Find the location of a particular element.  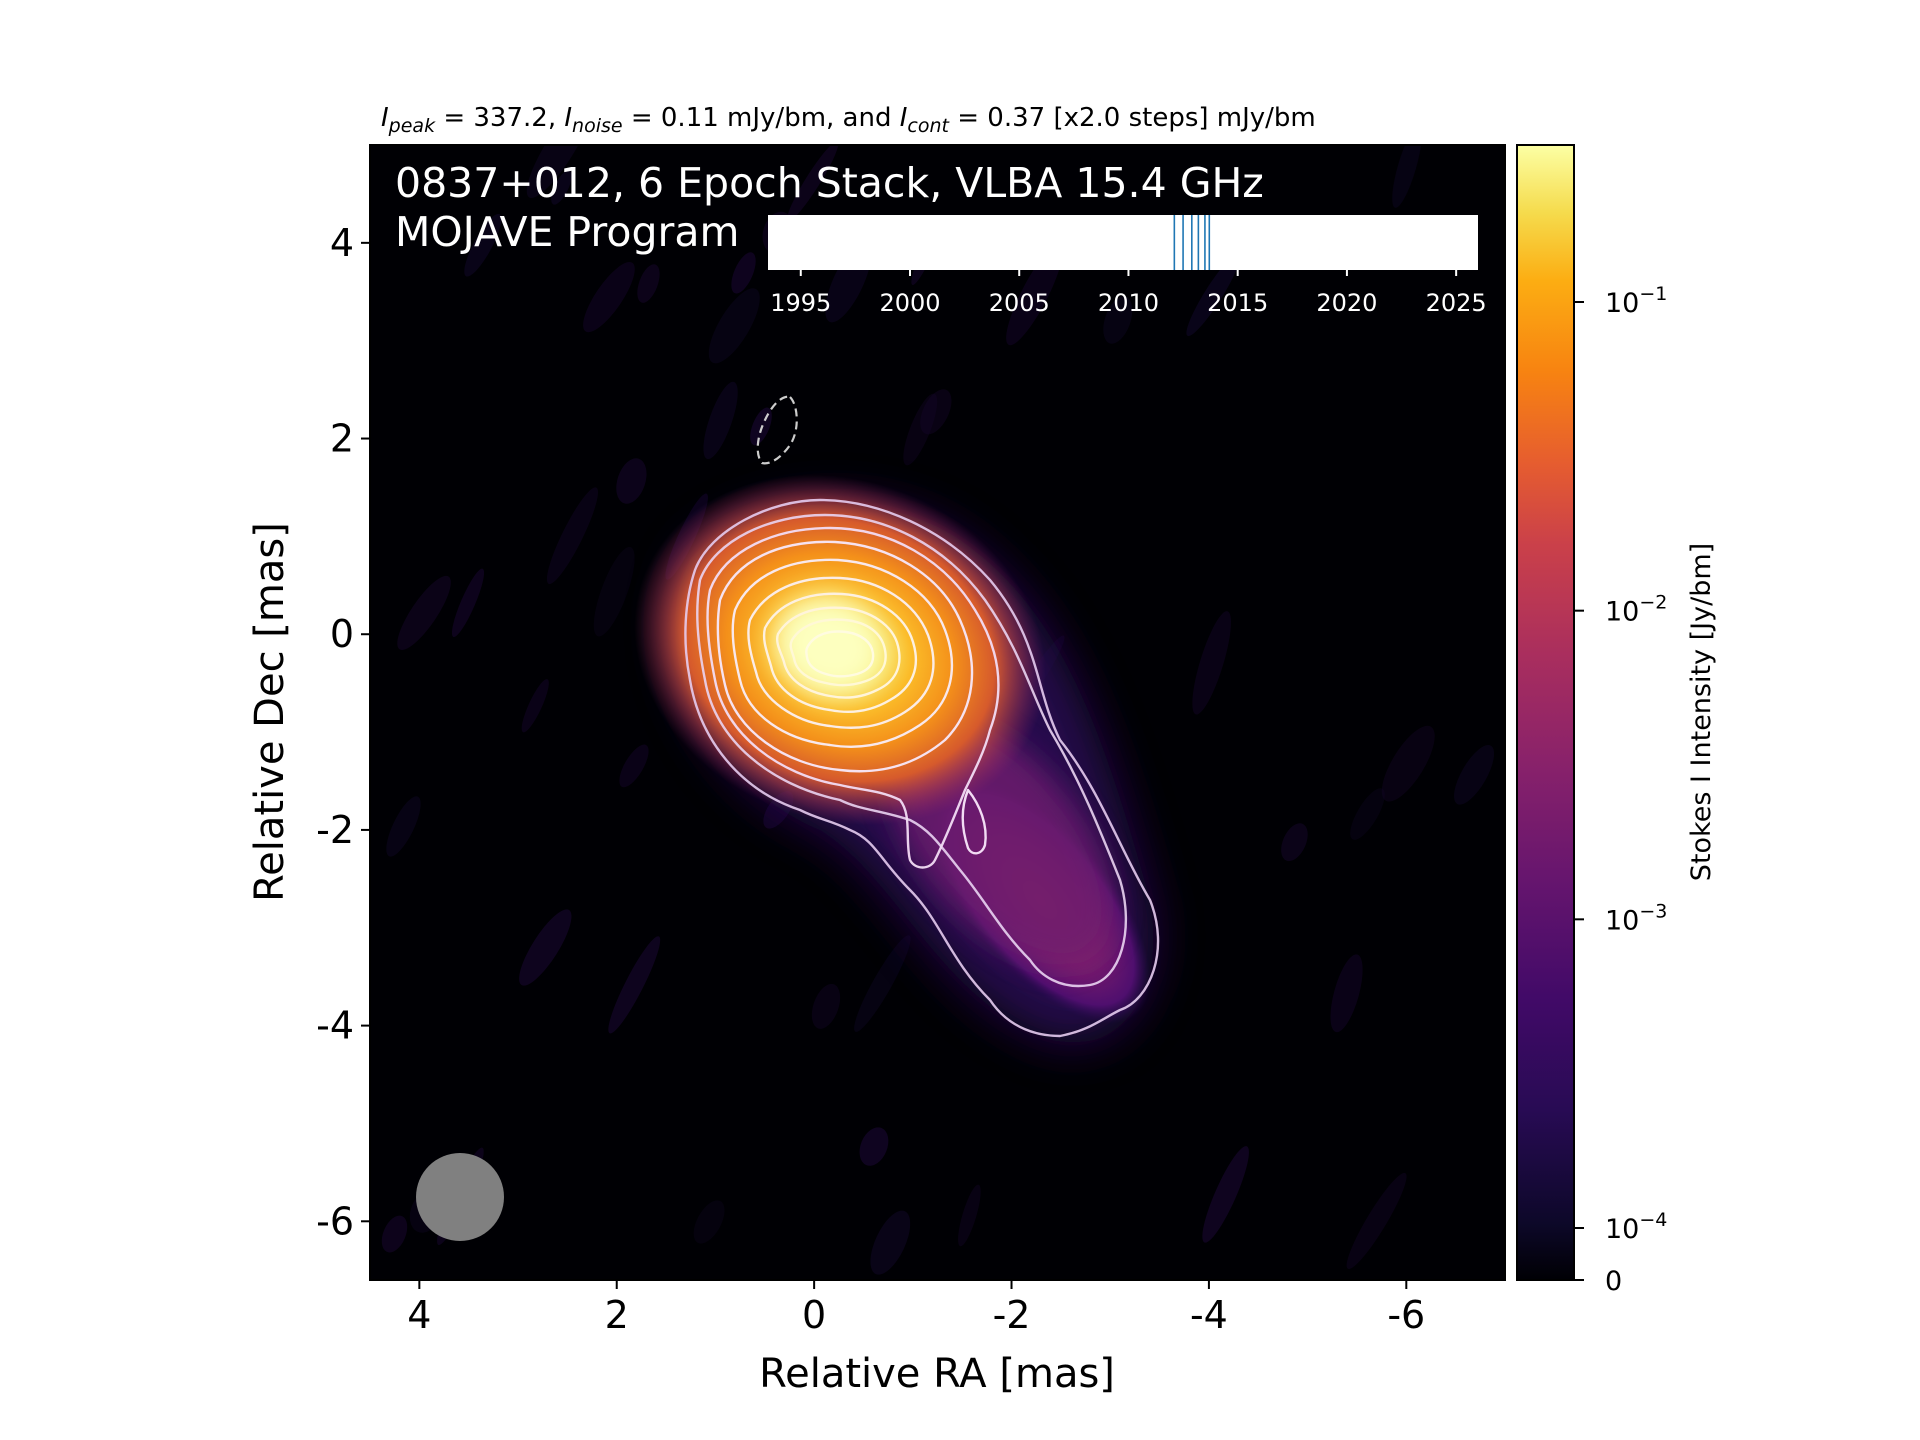

contour-jet-loop is located at coordinates (974, 821).